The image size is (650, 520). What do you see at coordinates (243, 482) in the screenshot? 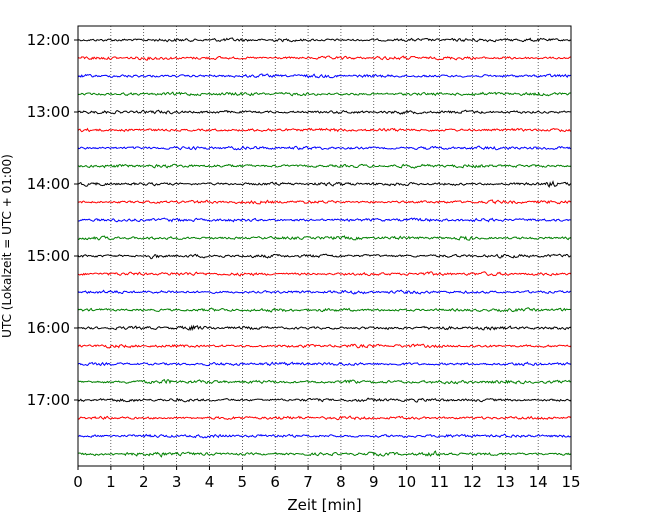
I see `x-tick-label: 5` at bounding box center [243, 482].